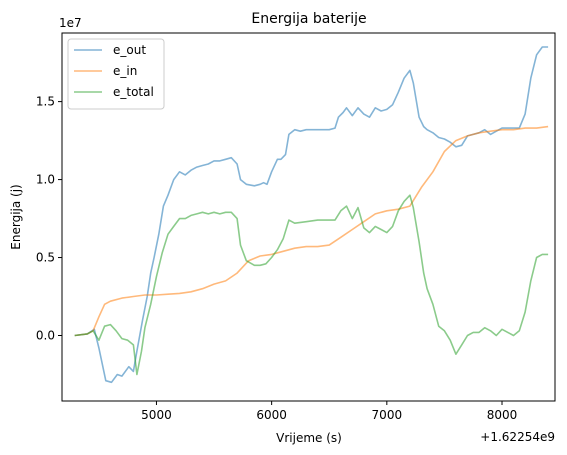 Image resolution: width=567 pixels, height=455 pixels. What do you see at coordinates (70, 23) in the screenshot?
I see `y-scale-label: 1e7` at bounding box center [70, 23].